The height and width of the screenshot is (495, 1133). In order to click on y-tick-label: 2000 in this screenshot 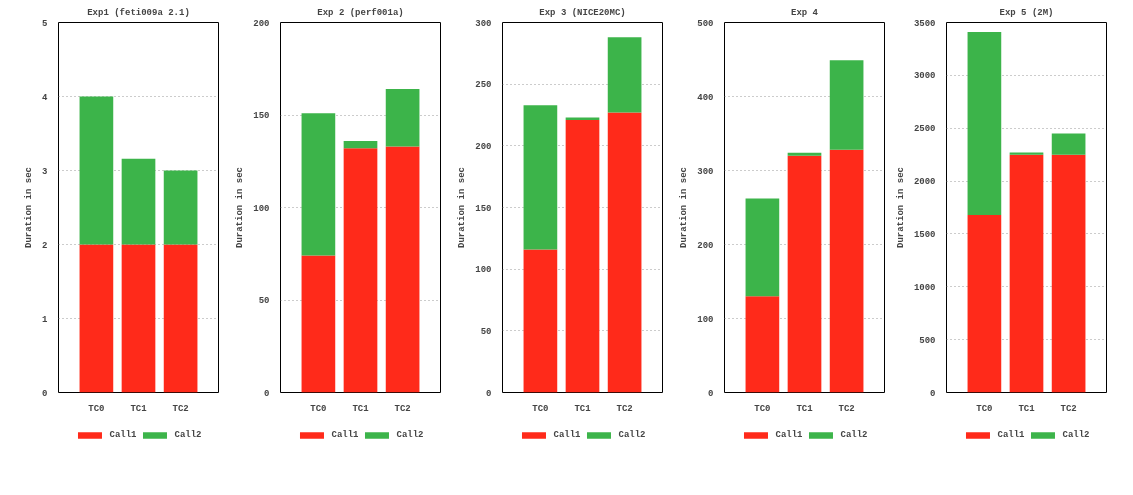, I will do `click(924, 182)`.